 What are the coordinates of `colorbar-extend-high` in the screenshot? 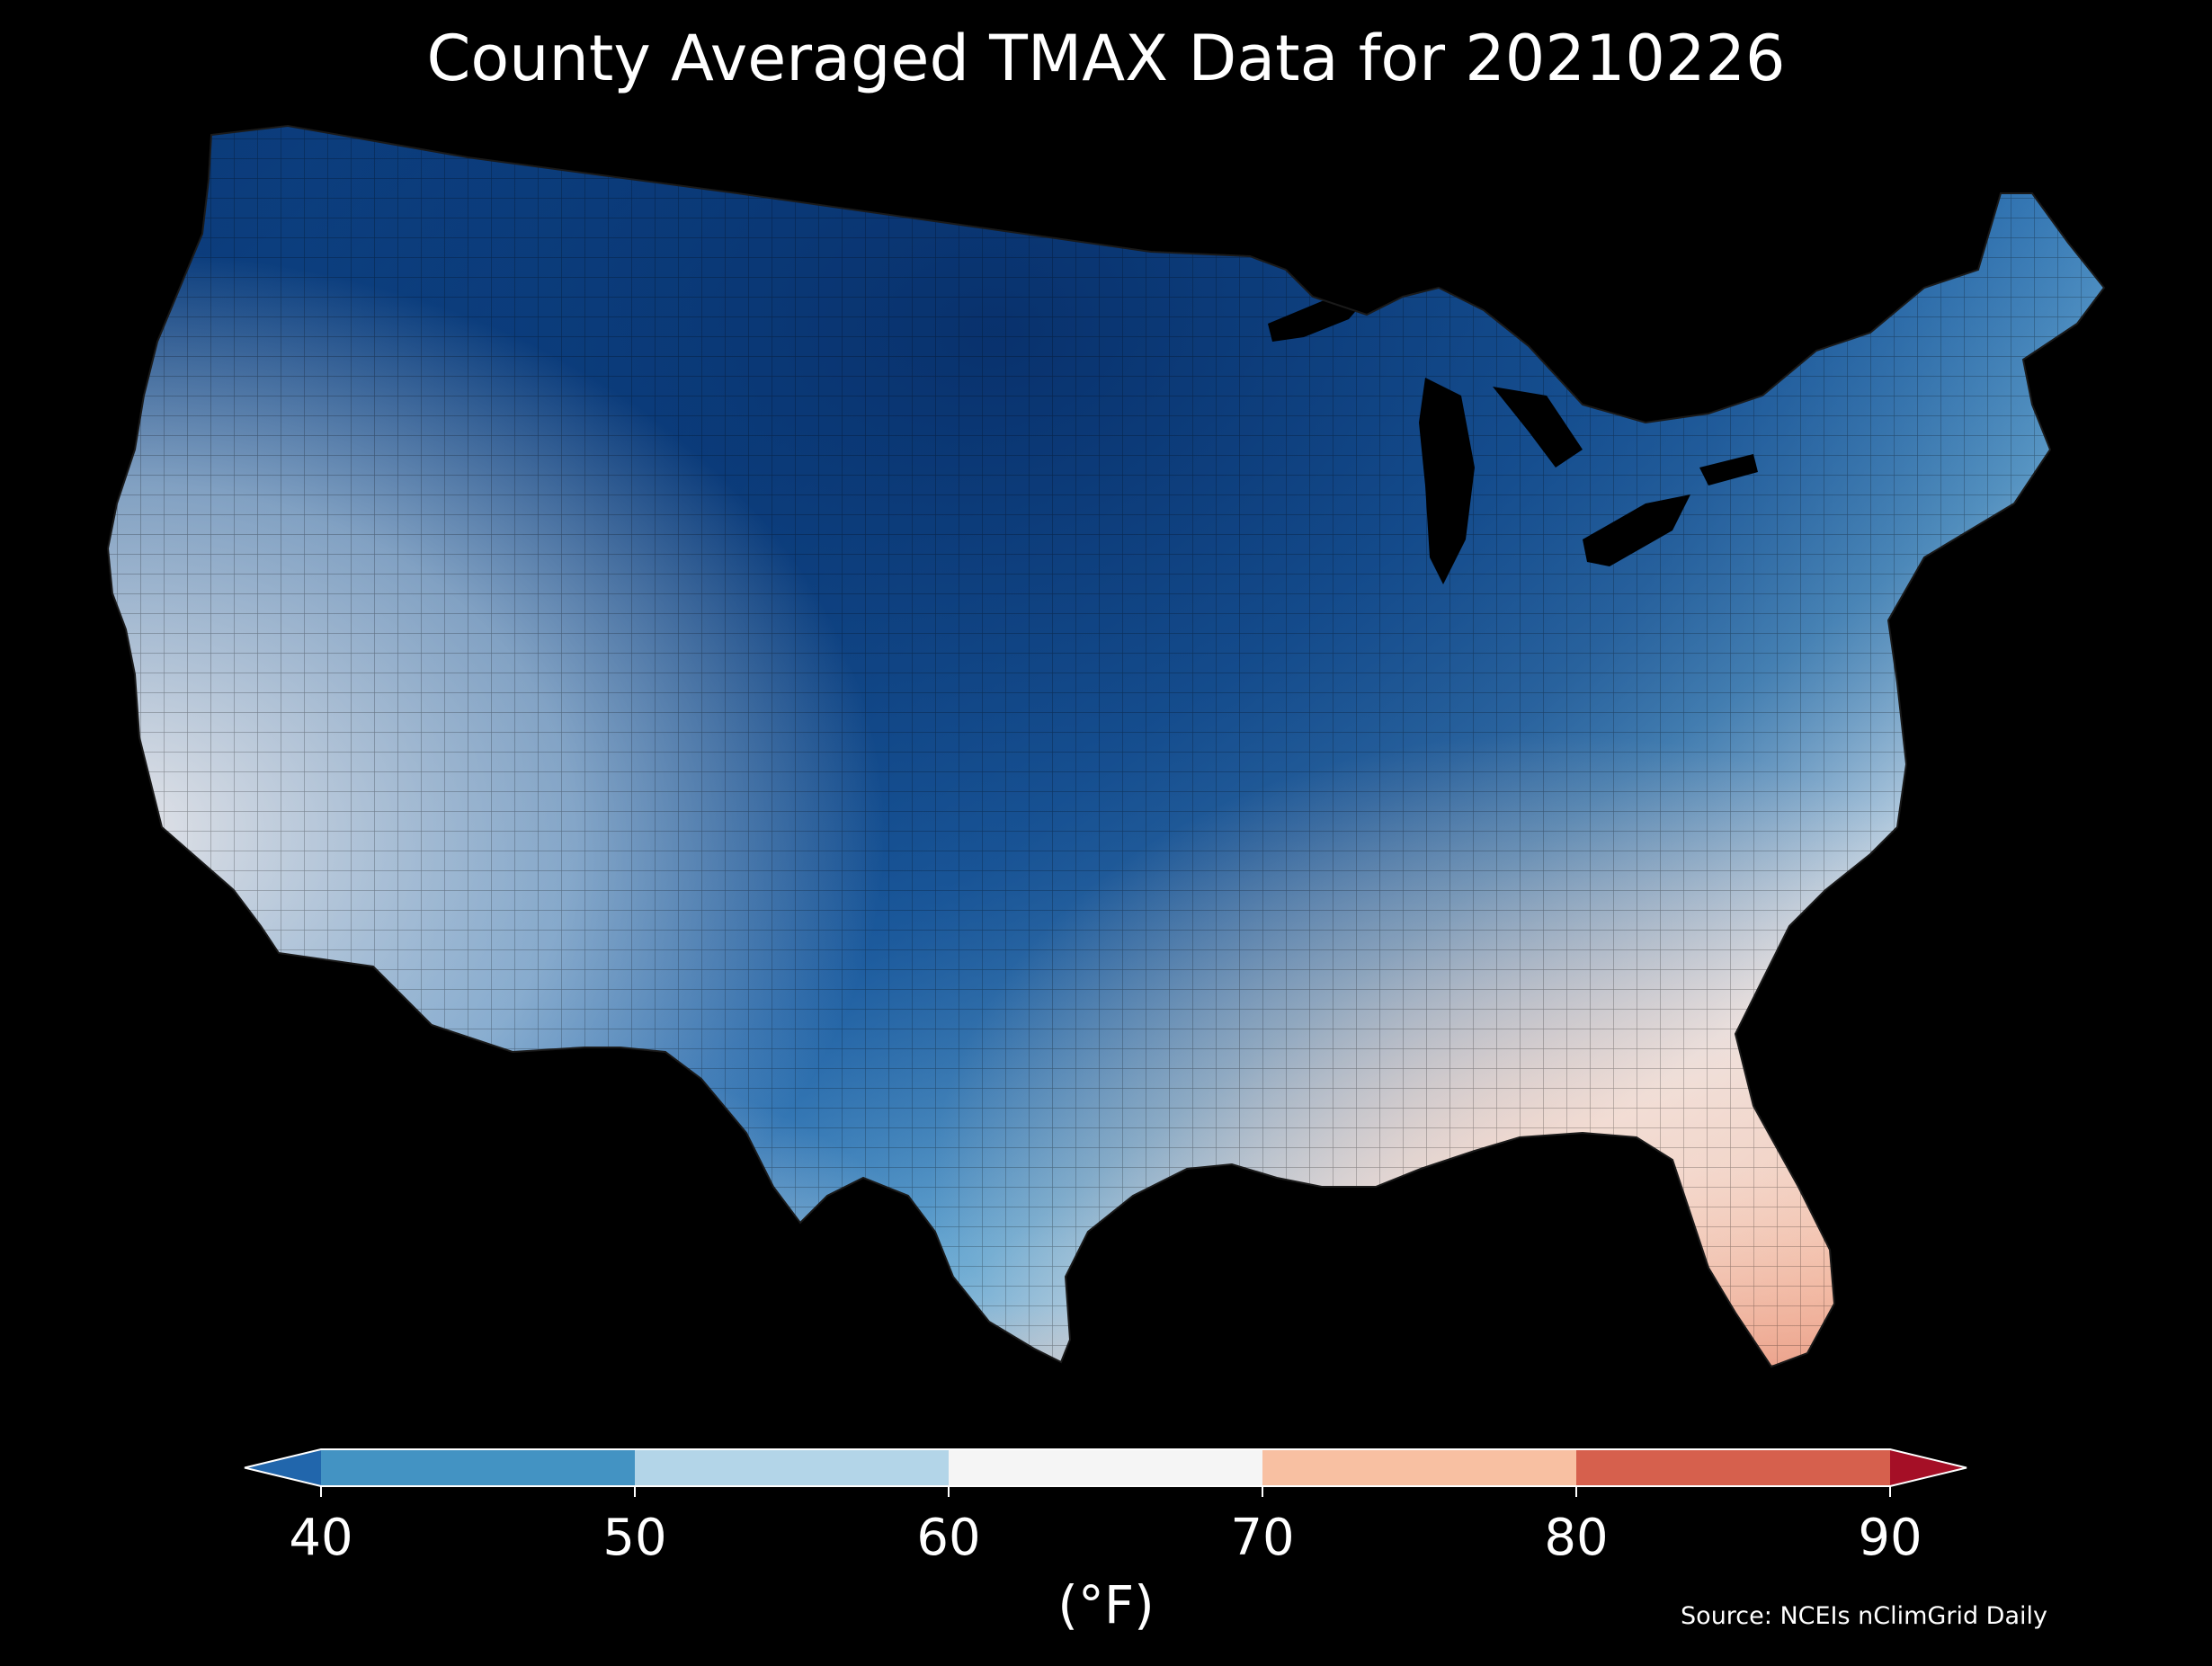 It's located at (1928, 1468).